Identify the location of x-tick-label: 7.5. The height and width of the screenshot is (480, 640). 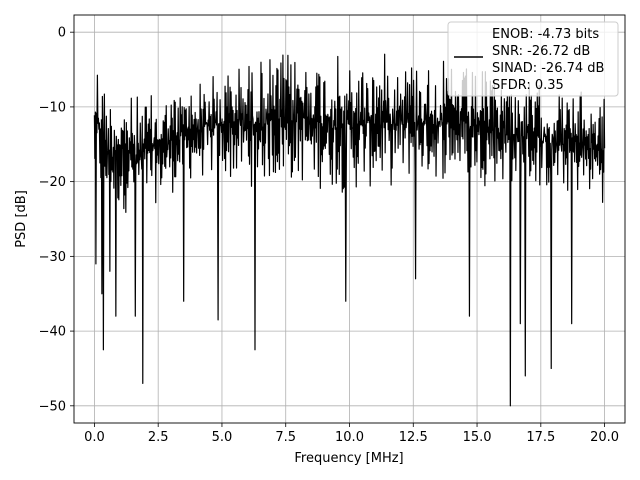
(285, 437).